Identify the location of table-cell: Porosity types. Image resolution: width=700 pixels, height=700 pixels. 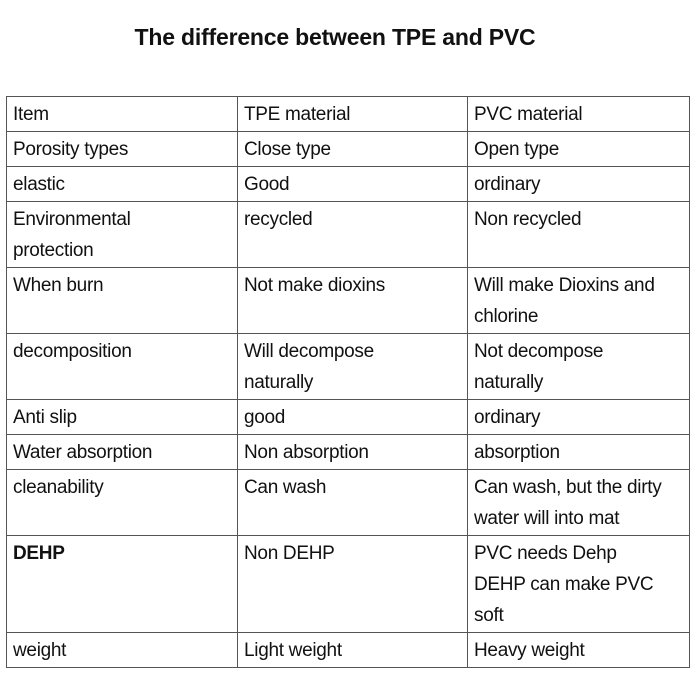
(122, 149).